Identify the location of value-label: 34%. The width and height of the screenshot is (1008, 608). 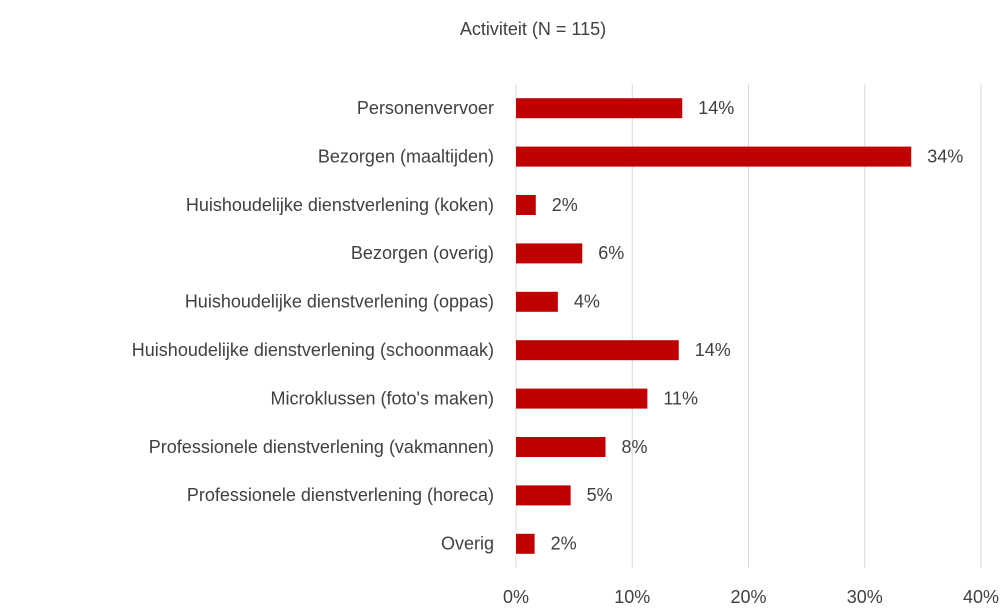
(945, 156).